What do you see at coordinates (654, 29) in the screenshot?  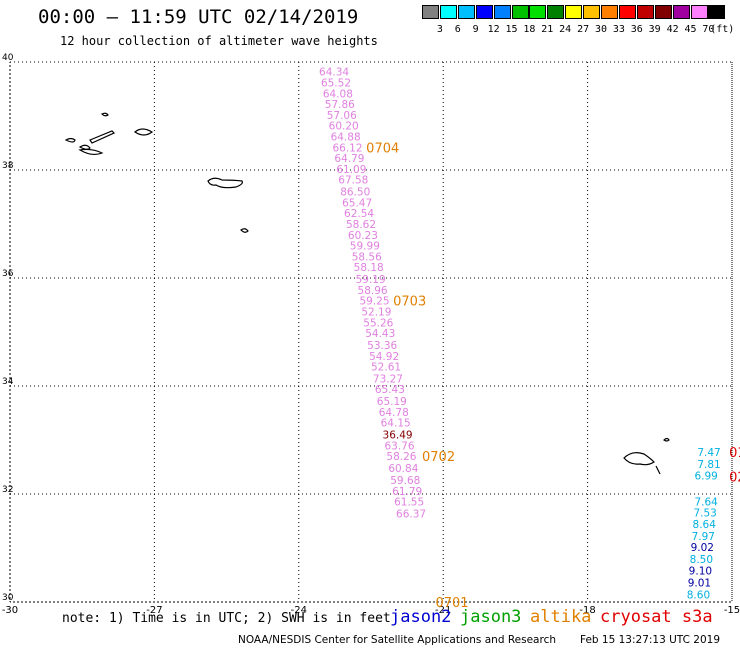 I see `scale-label: 39` at bounding box center [654, 29].